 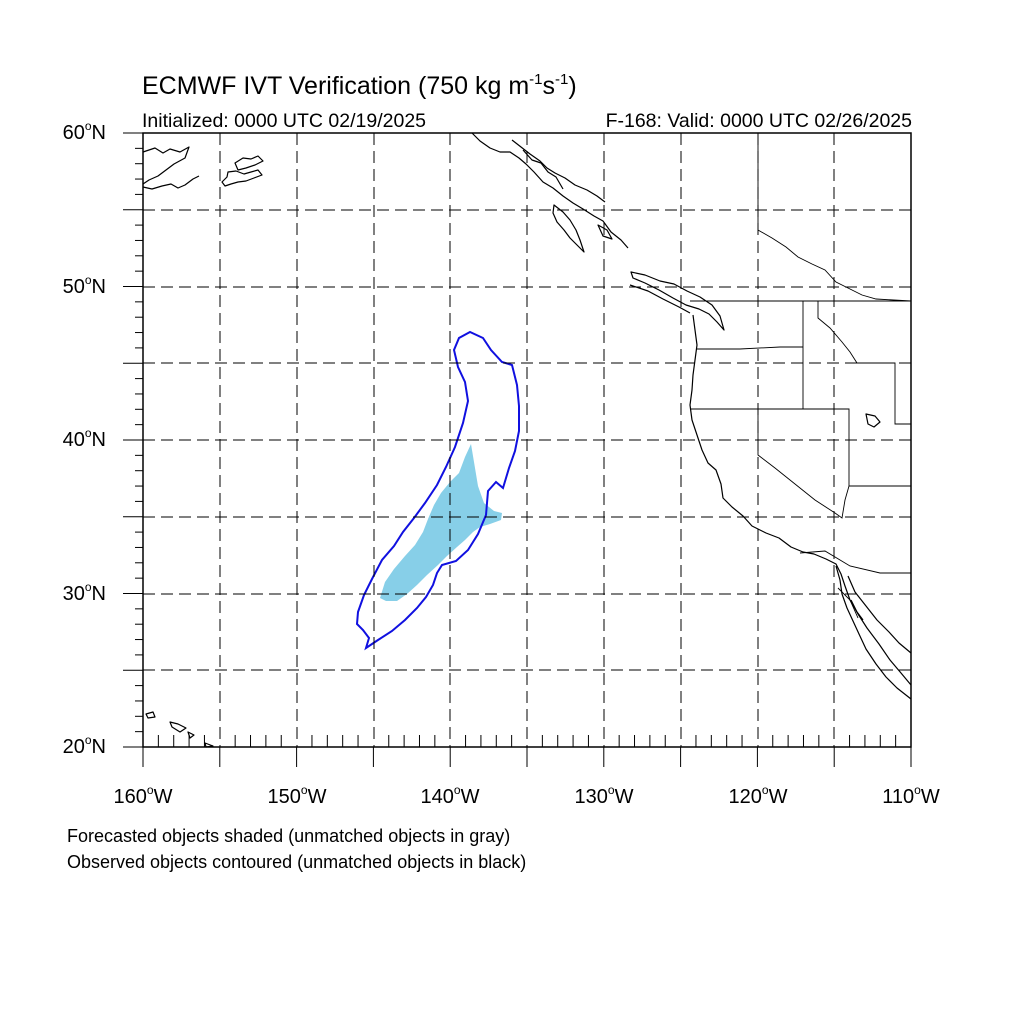 What do you see at coordinates (911, 795) in the screenshot?
I see `lon-label-110: 110oW` at bounding box center [911, 795].